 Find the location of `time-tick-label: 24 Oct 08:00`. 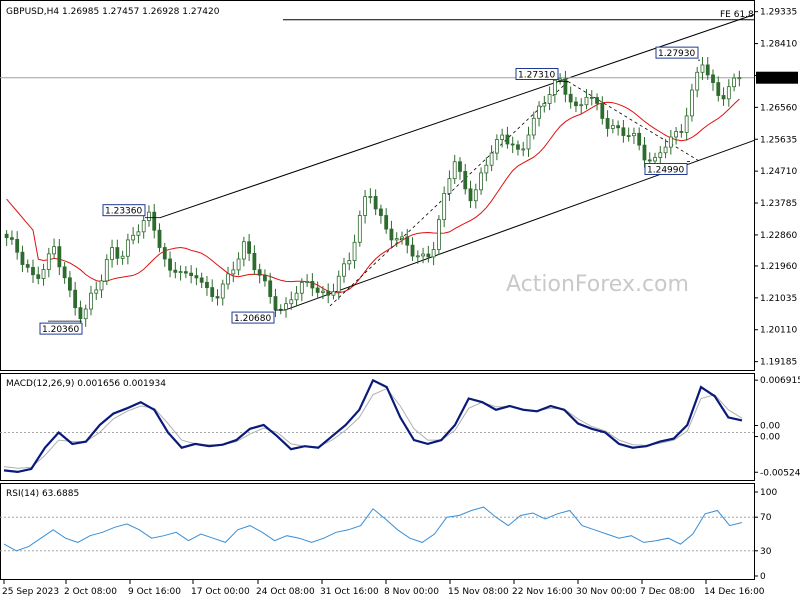

time-tick-label: 24 Oct 08:00 is located at coordinates (285, 592).